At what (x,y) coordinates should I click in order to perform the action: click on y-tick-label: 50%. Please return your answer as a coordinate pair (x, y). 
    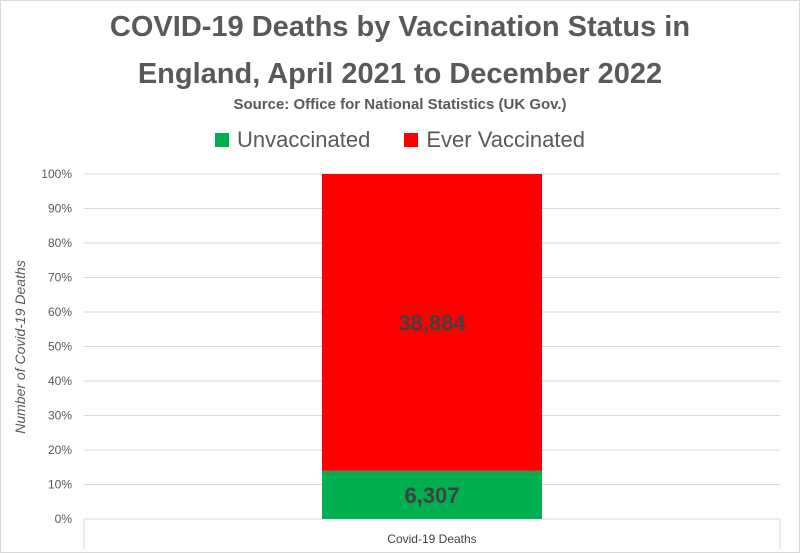
    Looking at the image, I should click on (60, 347).